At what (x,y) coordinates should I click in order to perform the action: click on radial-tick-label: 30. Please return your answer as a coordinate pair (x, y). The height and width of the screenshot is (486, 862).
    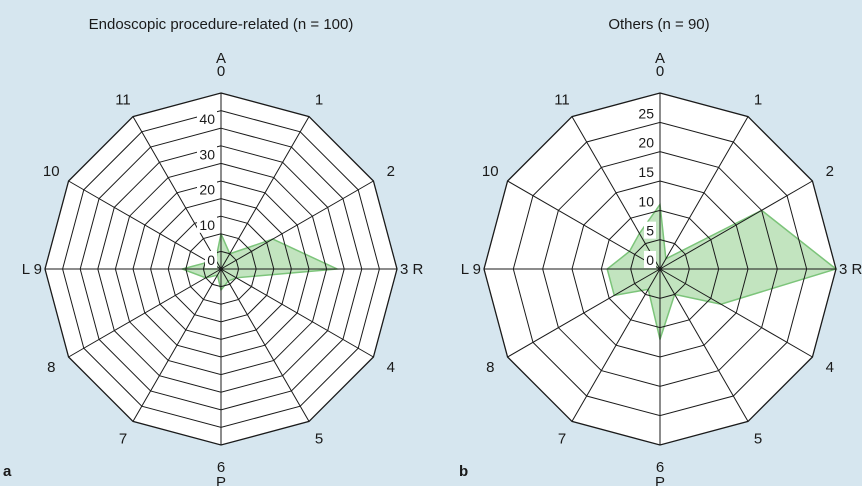
    Looking at the image, I should click on (207, 154).